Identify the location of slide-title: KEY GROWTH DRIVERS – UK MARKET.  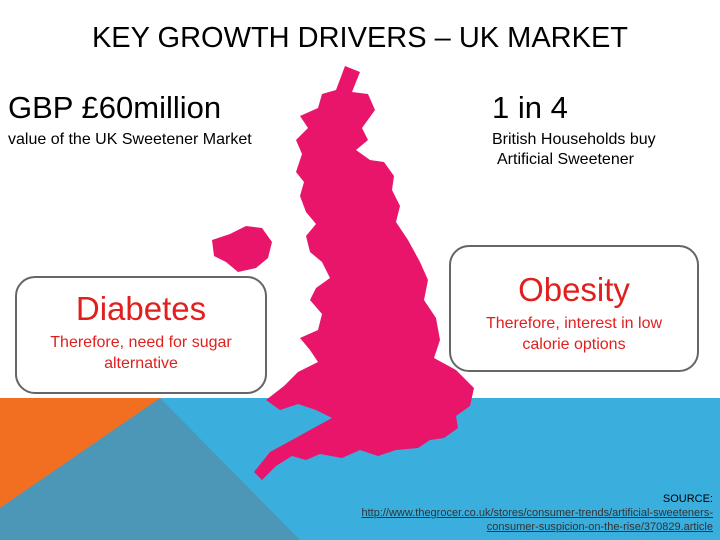
(360, 38).